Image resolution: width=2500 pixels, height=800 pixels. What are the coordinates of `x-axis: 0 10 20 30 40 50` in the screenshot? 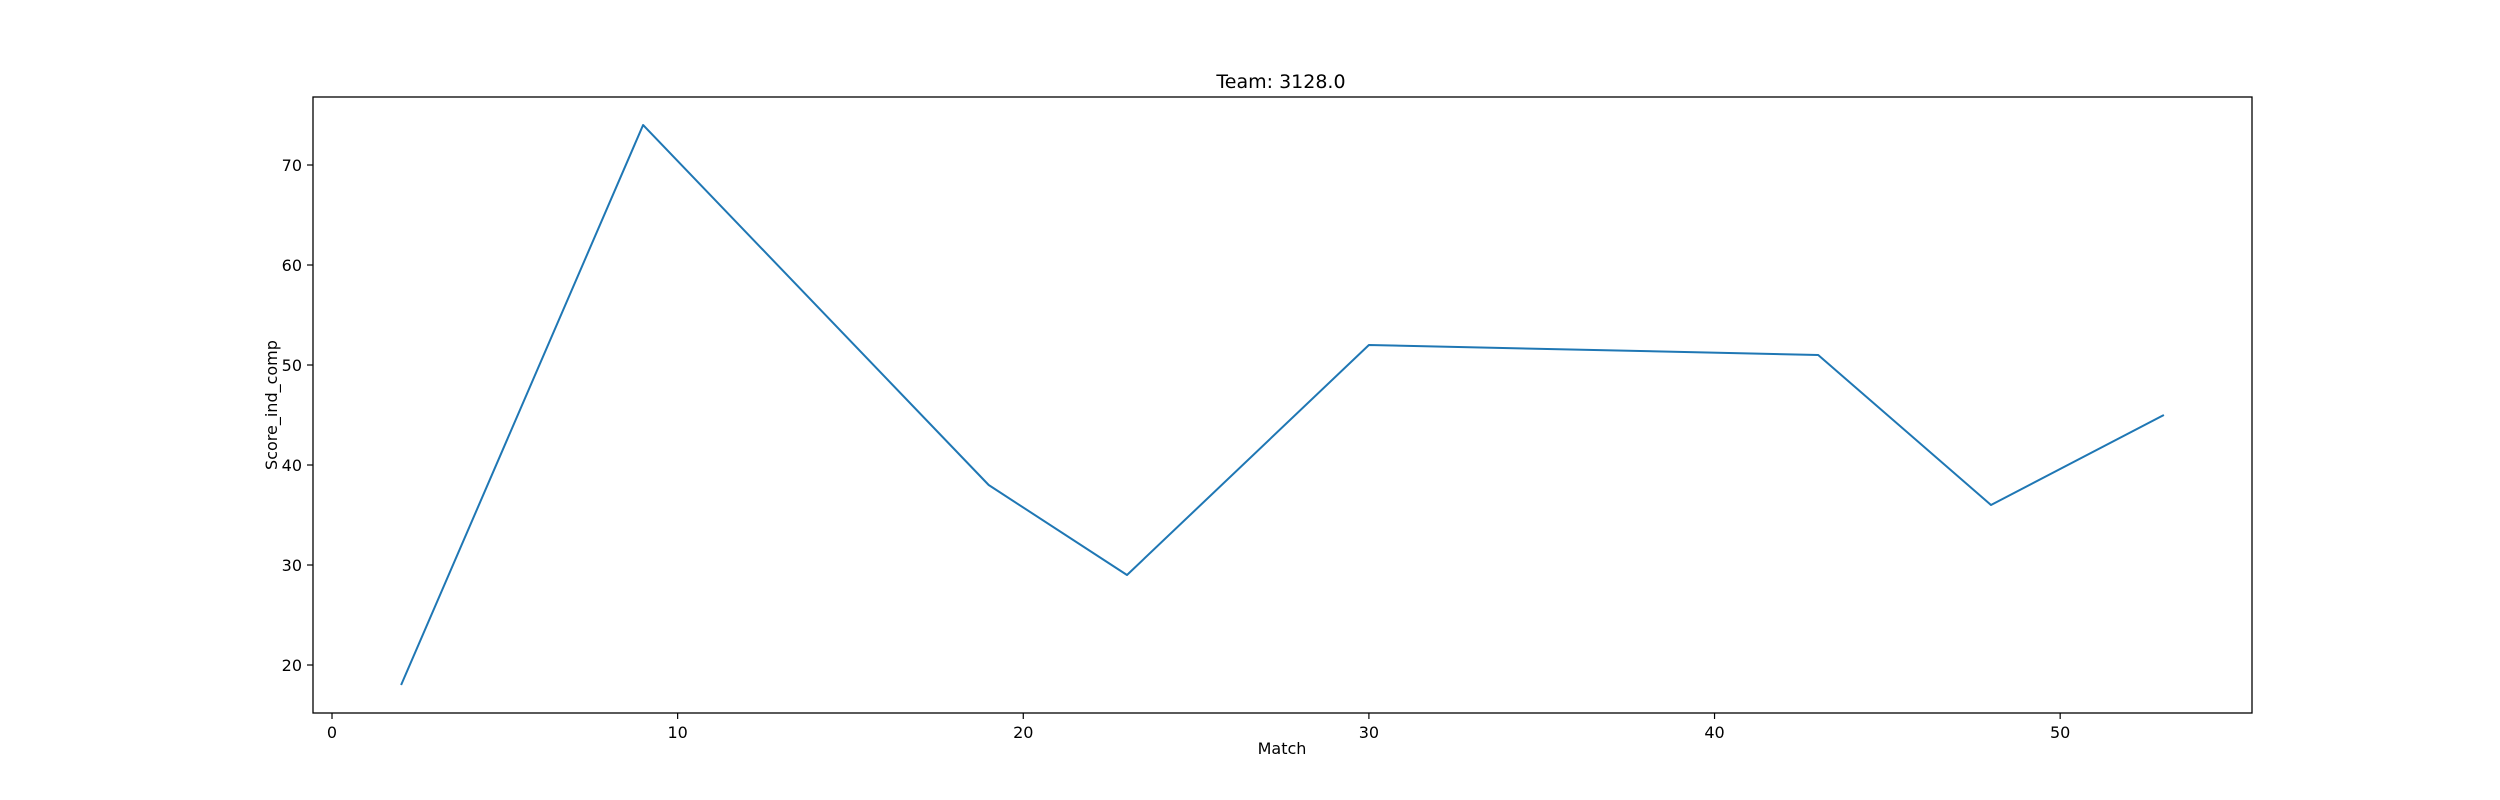 It's located at (1198, 727).